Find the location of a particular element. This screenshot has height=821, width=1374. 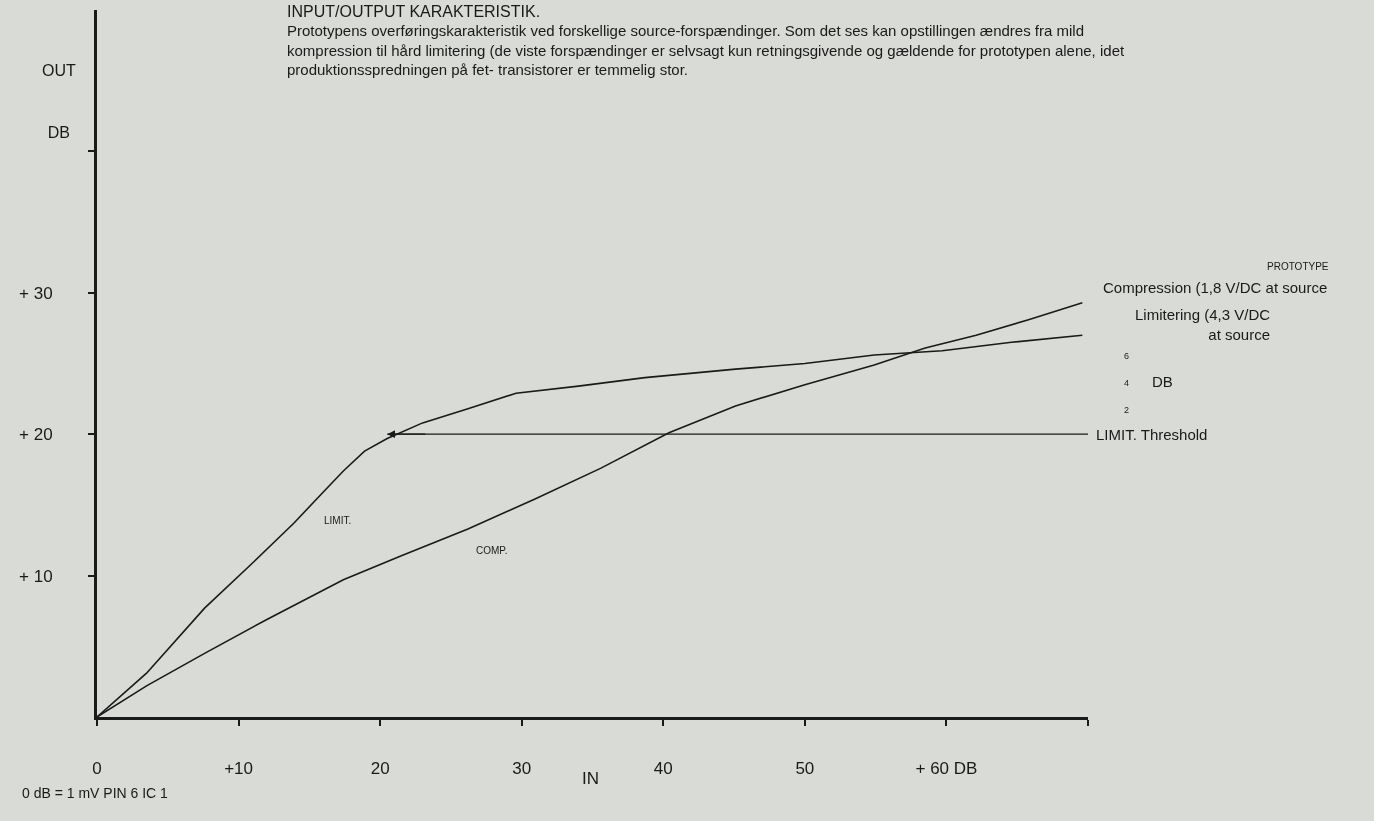

x-tick-label: 40 is located at coordinates (663, 769).